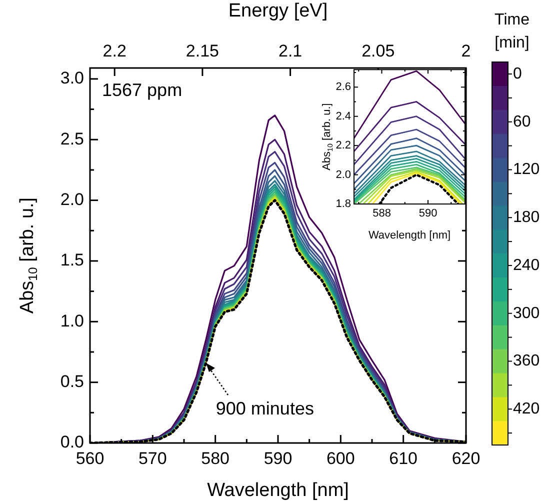  What do you see at coordinates (72, 260) in the screenshot?
I see `y-tick-label: 1.5` at bounding box center [72, 260].